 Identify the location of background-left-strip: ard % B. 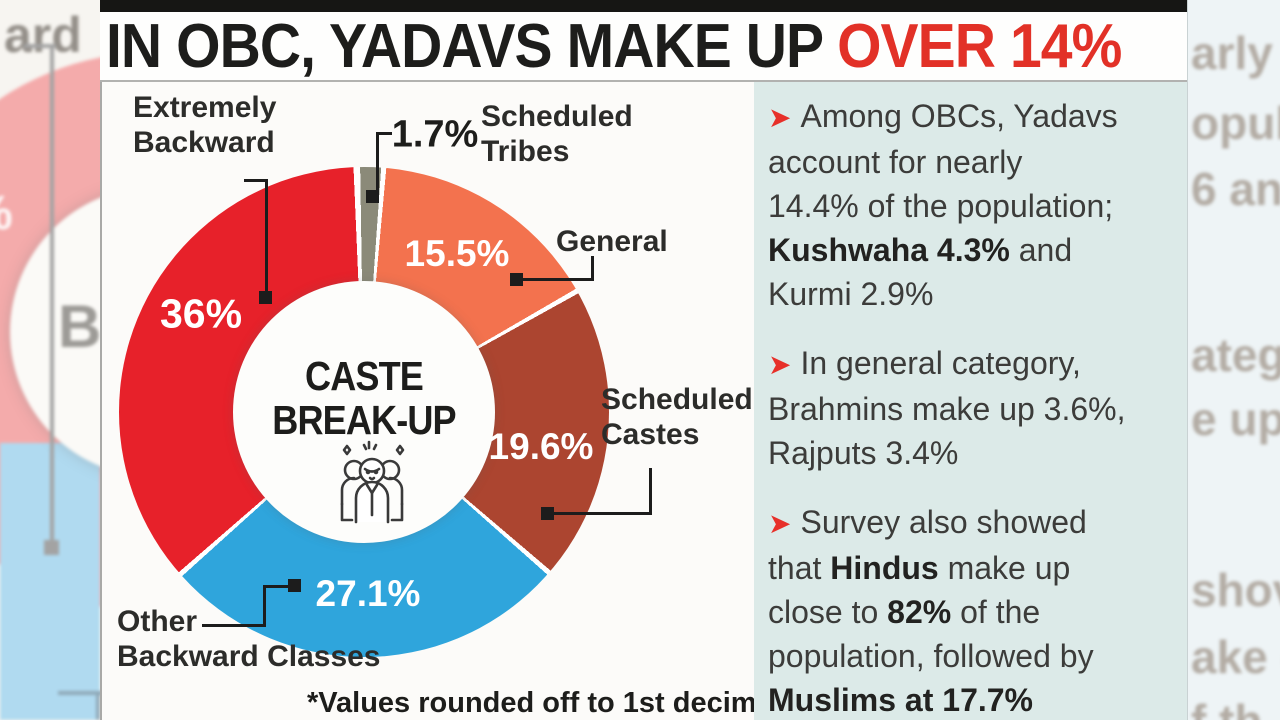
(50, 360).